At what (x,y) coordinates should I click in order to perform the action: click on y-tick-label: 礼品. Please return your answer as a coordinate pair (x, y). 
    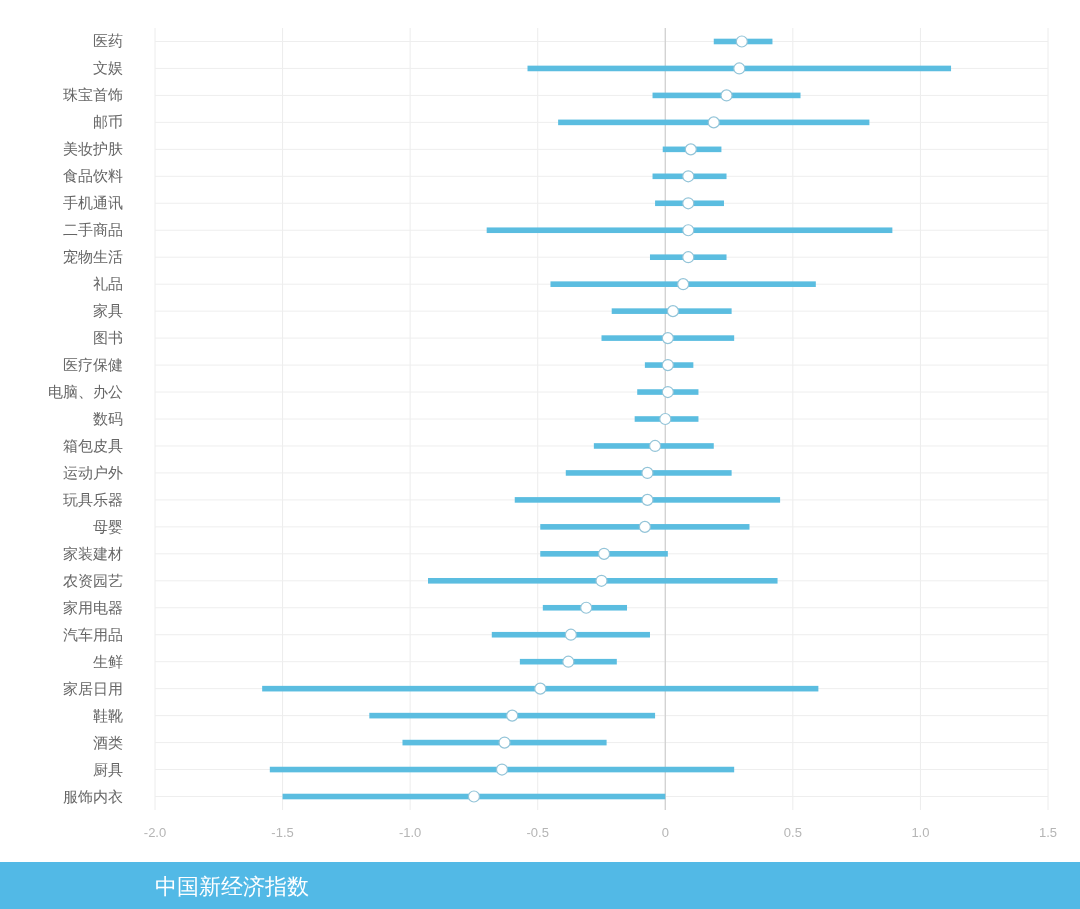
    Looking at the image, I should click on (108, 284).